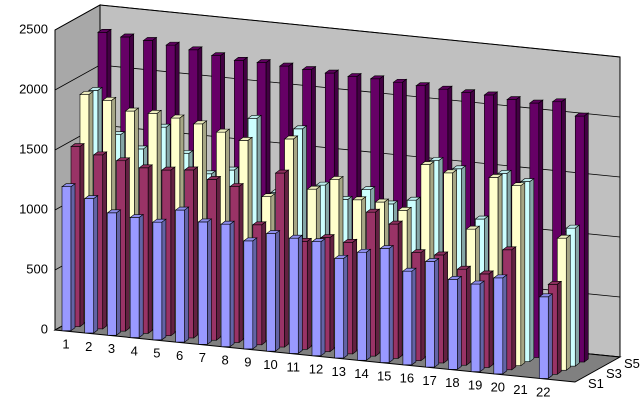  Describe the element at coordinates (37, 268) in the screenshot. I see `y-tick-label: 500` at that location.